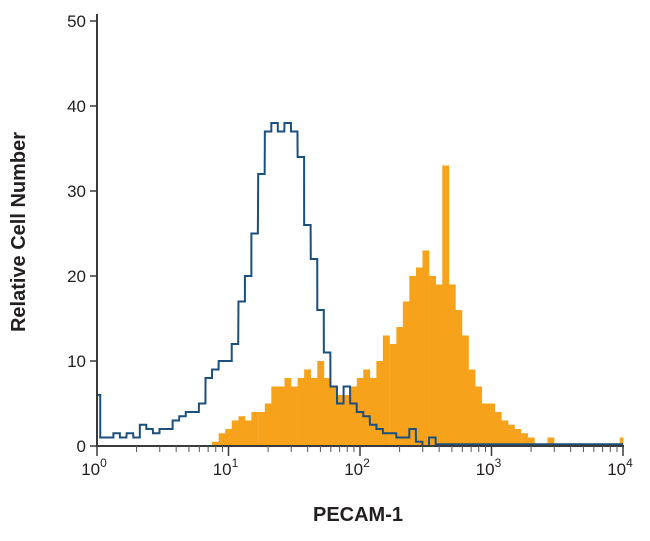  I want to click on y-tick-label: 50, so click(76, 21).